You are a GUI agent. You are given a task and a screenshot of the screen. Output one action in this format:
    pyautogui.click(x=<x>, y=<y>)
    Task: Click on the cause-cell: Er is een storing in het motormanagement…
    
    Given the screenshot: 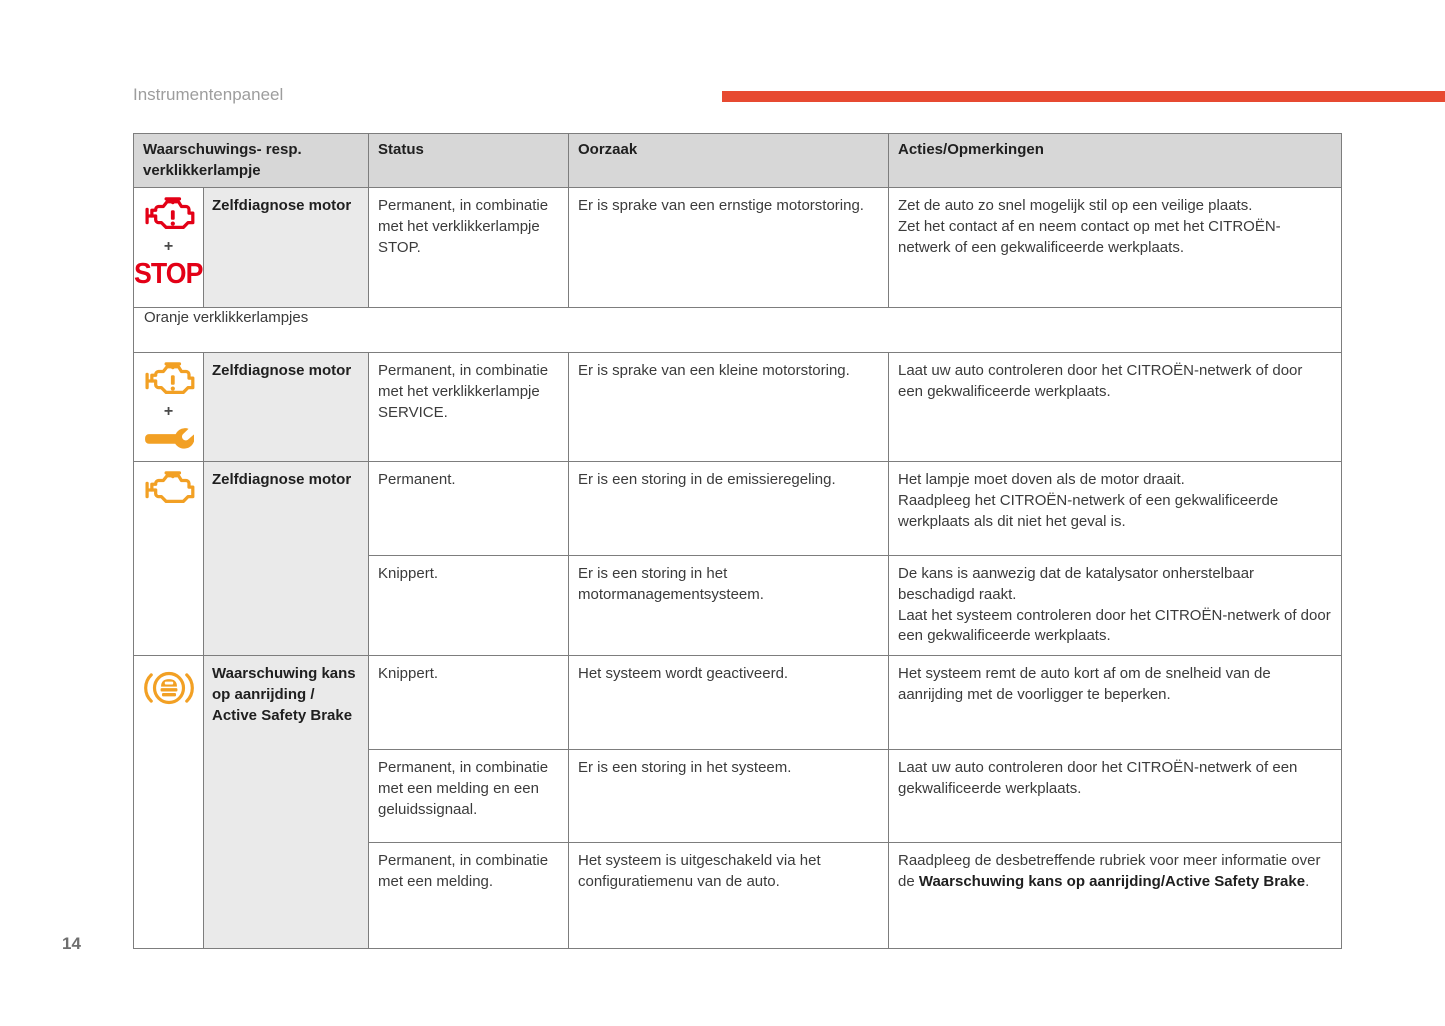 What is the action you would take?
    pyautogui.click(x=728, y=606)
    